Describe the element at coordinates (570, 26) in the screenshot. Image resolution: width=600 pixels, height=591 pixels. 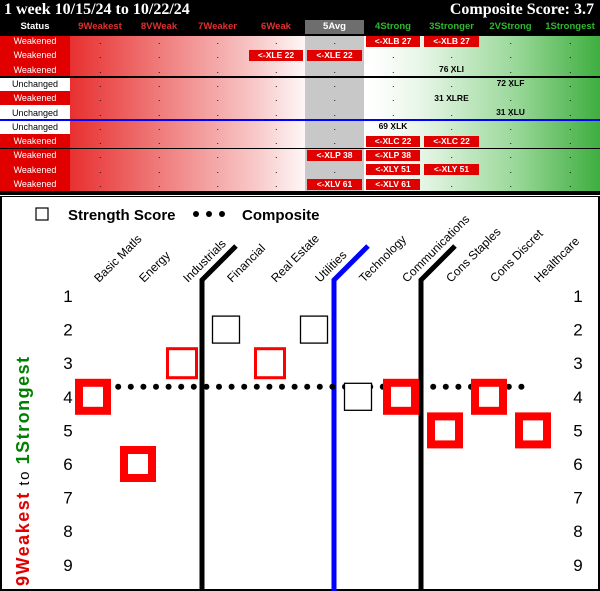
I see `column-header-9: 1Strongest` at that location.